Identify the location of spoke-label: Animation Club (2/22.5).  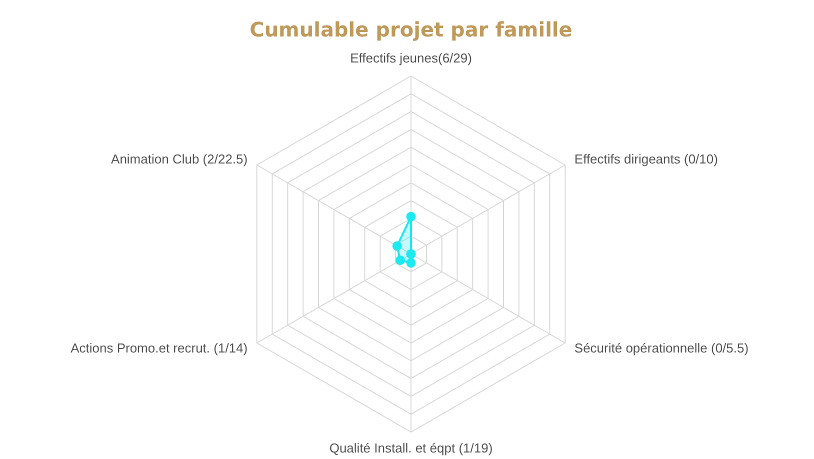
(179, 159).